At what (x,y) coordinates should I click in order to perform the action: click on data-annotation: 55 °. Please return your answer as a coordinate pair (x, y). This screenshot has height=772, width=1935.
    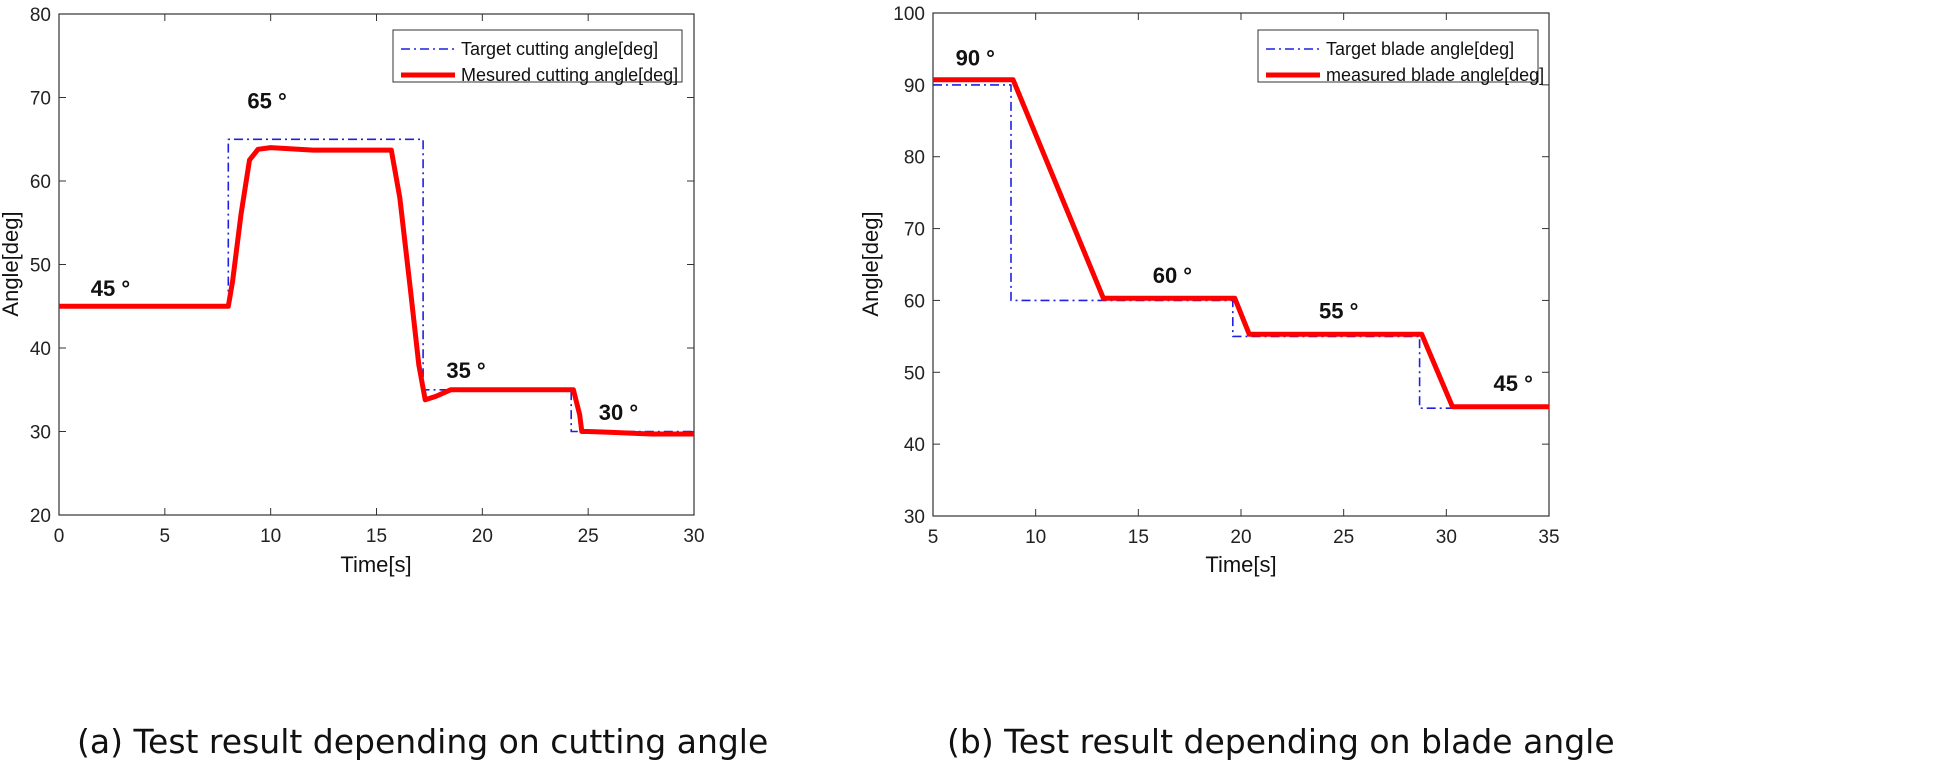
    Looking at the image, I should click on (1338, 310).